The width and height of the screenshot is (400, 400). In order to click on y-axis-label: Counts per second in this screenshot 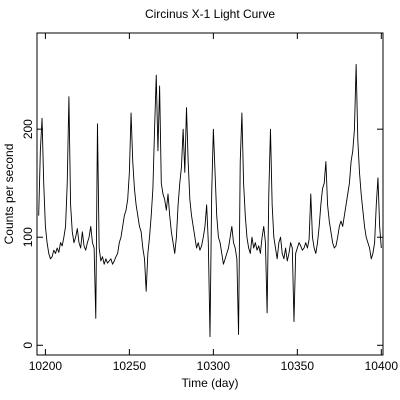, I will do `click(9, 194)`.